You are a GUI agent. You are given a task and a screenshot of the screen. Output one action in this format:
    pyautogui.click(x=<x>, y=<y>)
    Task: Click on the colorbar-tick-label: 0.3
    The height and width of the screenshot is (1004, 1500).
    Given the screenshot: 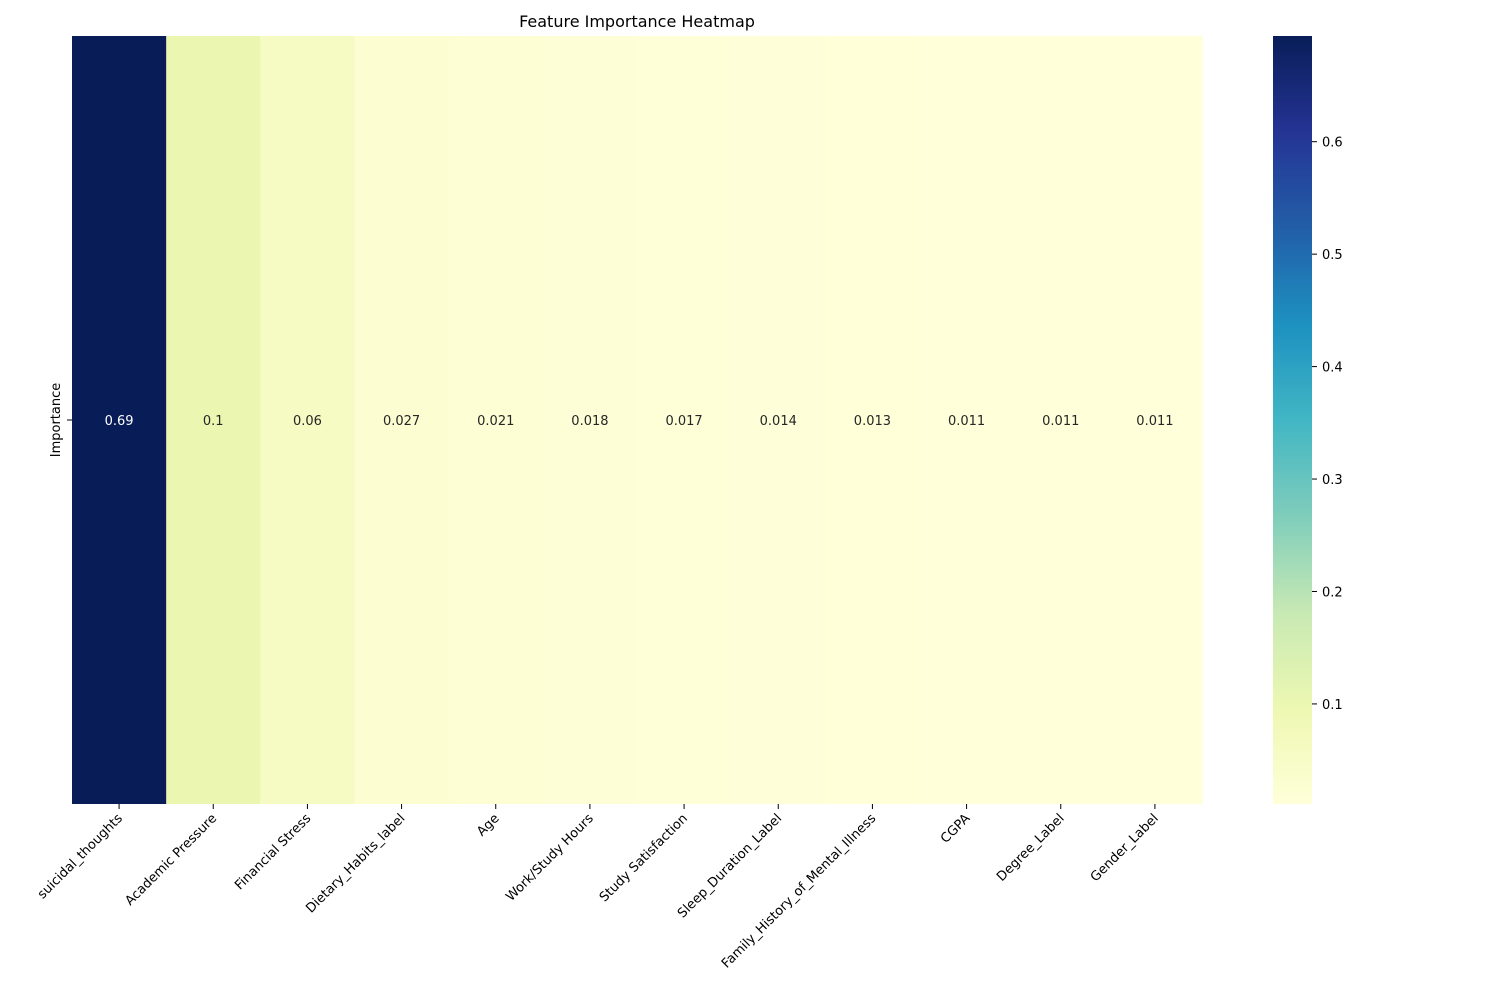 What is the action you would take?
    pyautogui.click(x=1332, y=480)
    